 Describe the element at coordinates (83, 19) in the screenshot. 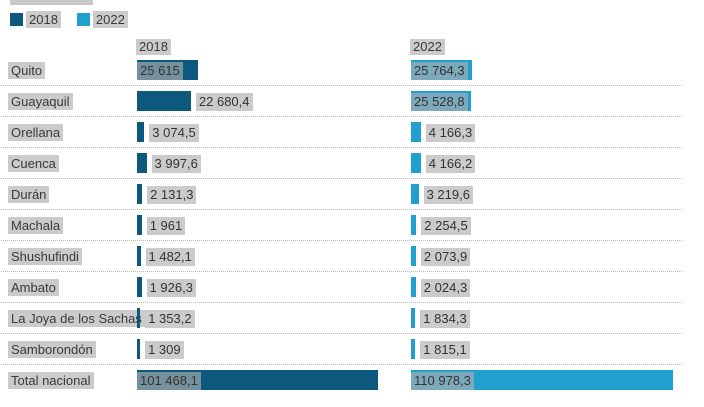

I see `legend-swatch-2022` at that location.